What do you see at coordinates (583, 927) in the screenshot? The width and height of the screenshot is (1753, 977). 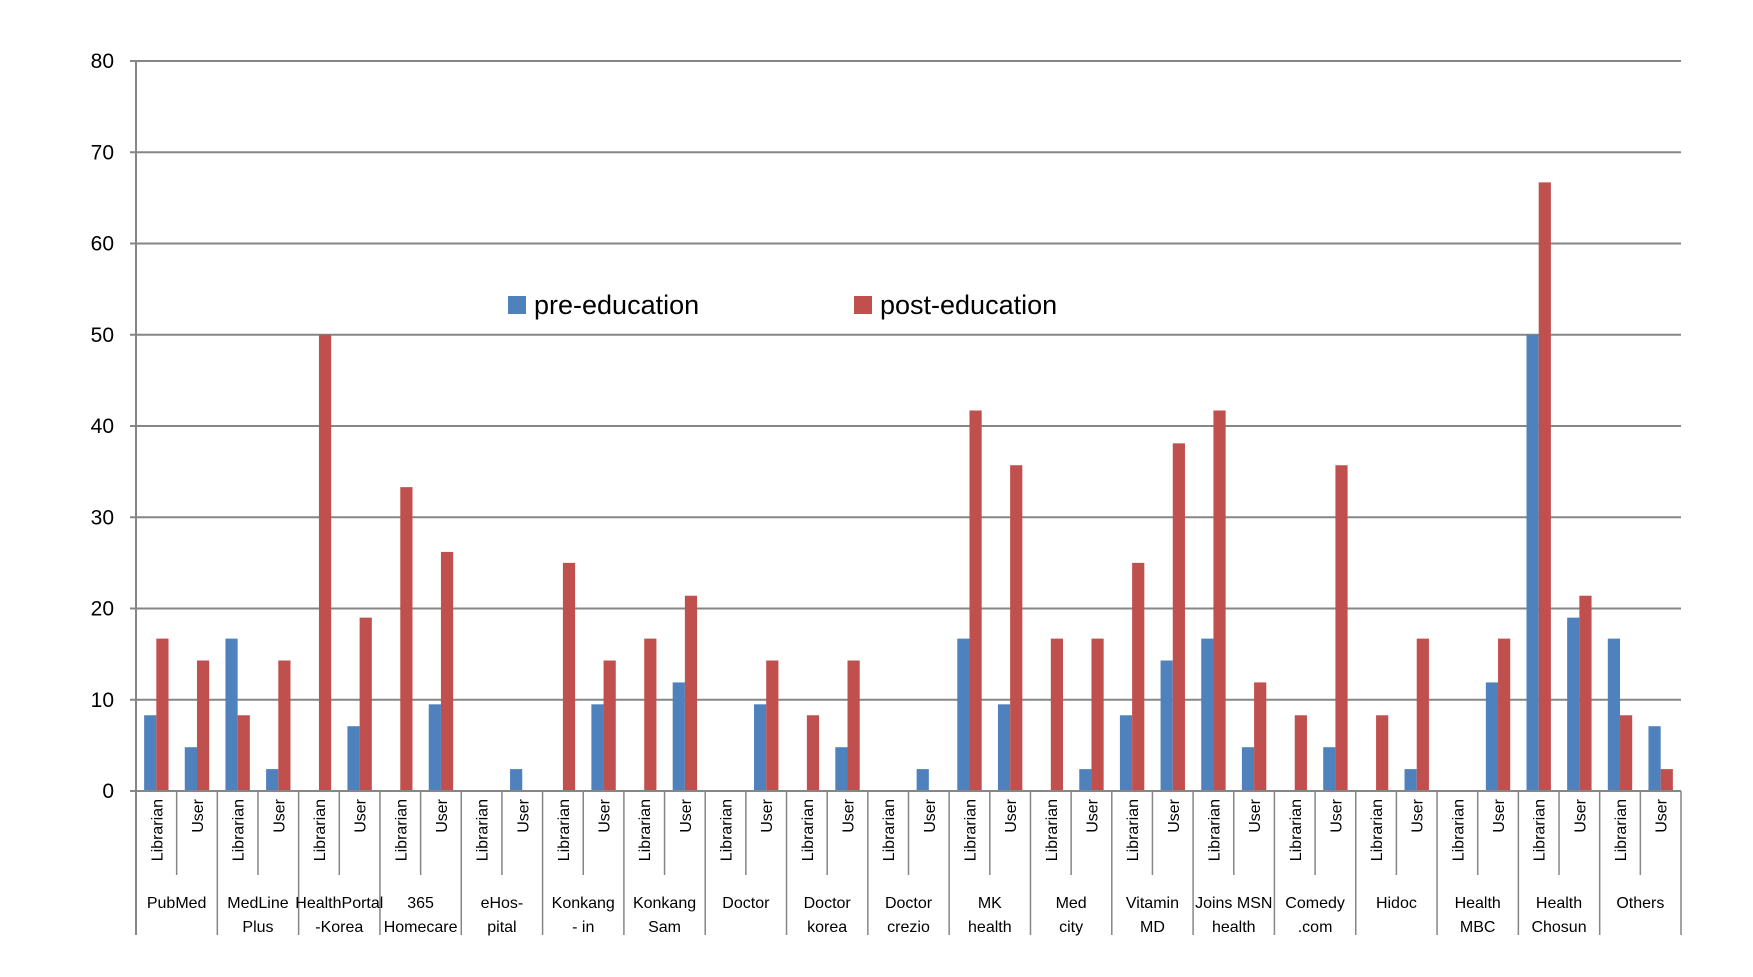 I see `x-group-label: - in` at bounding box center [583, 927].